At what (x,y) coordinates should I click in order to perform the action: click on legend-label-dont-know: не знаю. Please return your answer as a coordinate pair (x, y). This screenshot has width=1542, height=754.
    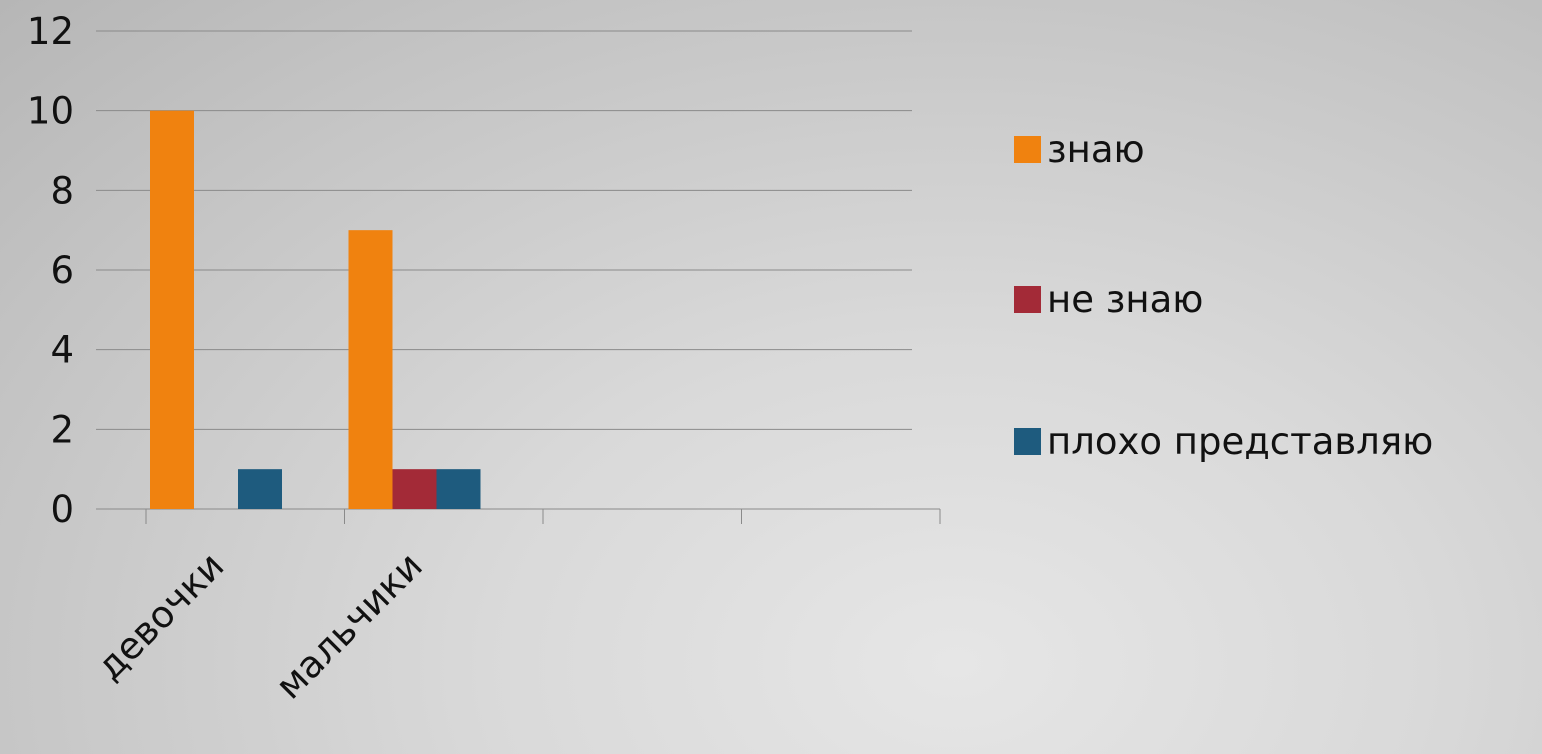
    Looking at the image, I should click on (1125, 299).